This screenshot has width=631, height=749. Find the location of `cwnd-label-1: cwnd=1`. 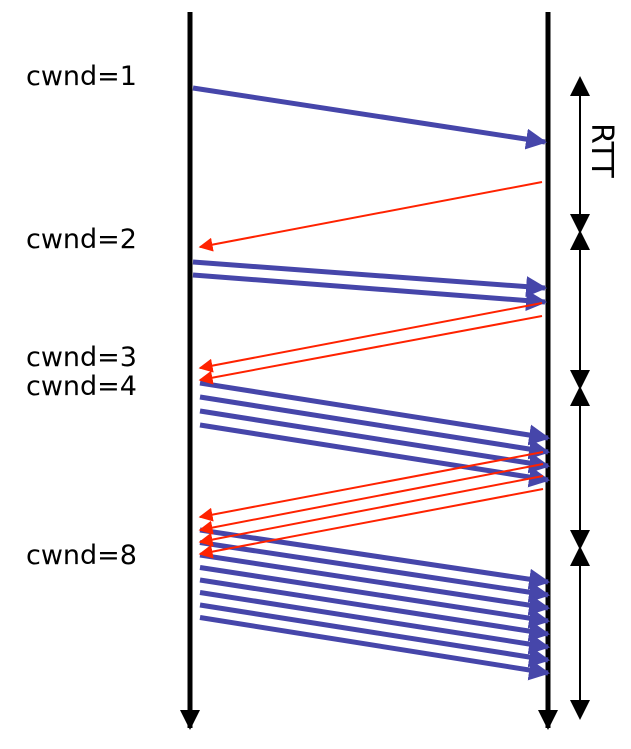

cwnd-label-1: cwnd=1 is located at coordinates (81, 76).